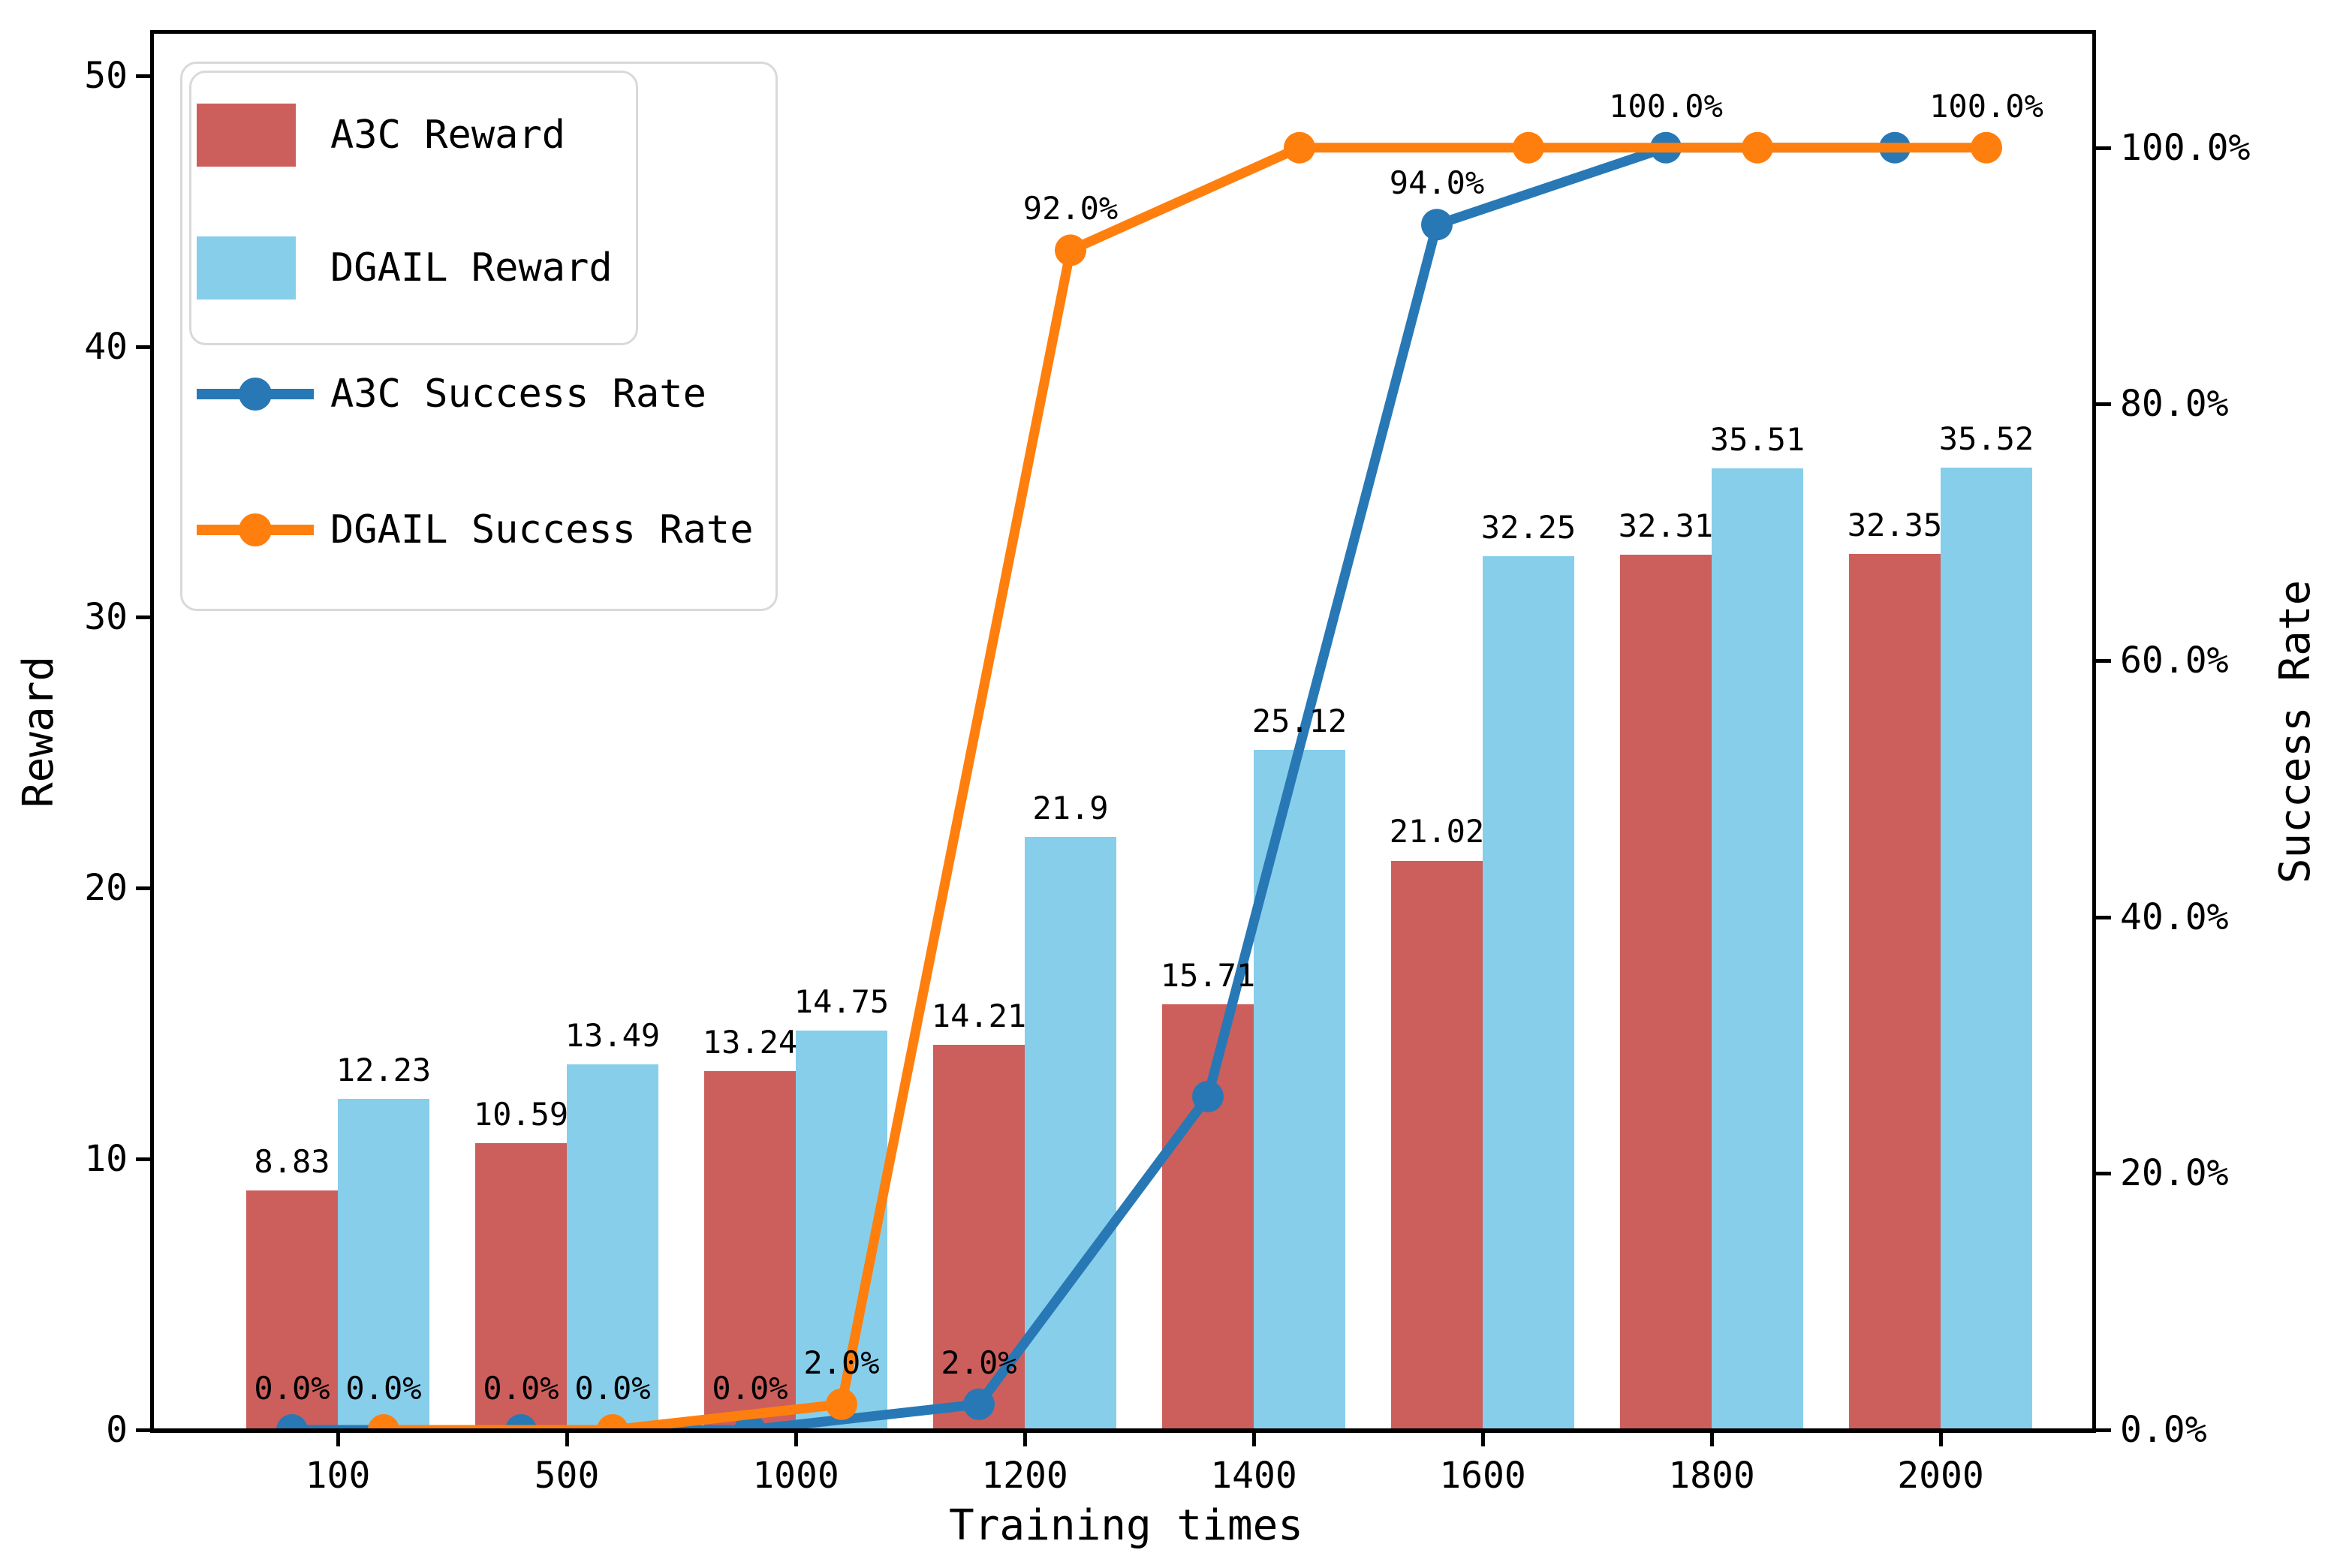 This screenshot has width=2337, height=1568. What do you see at coordinates (1528, 527) in the screenshot?
I see `bar-value-label: 32.25` at bounding box center [1528, 527].